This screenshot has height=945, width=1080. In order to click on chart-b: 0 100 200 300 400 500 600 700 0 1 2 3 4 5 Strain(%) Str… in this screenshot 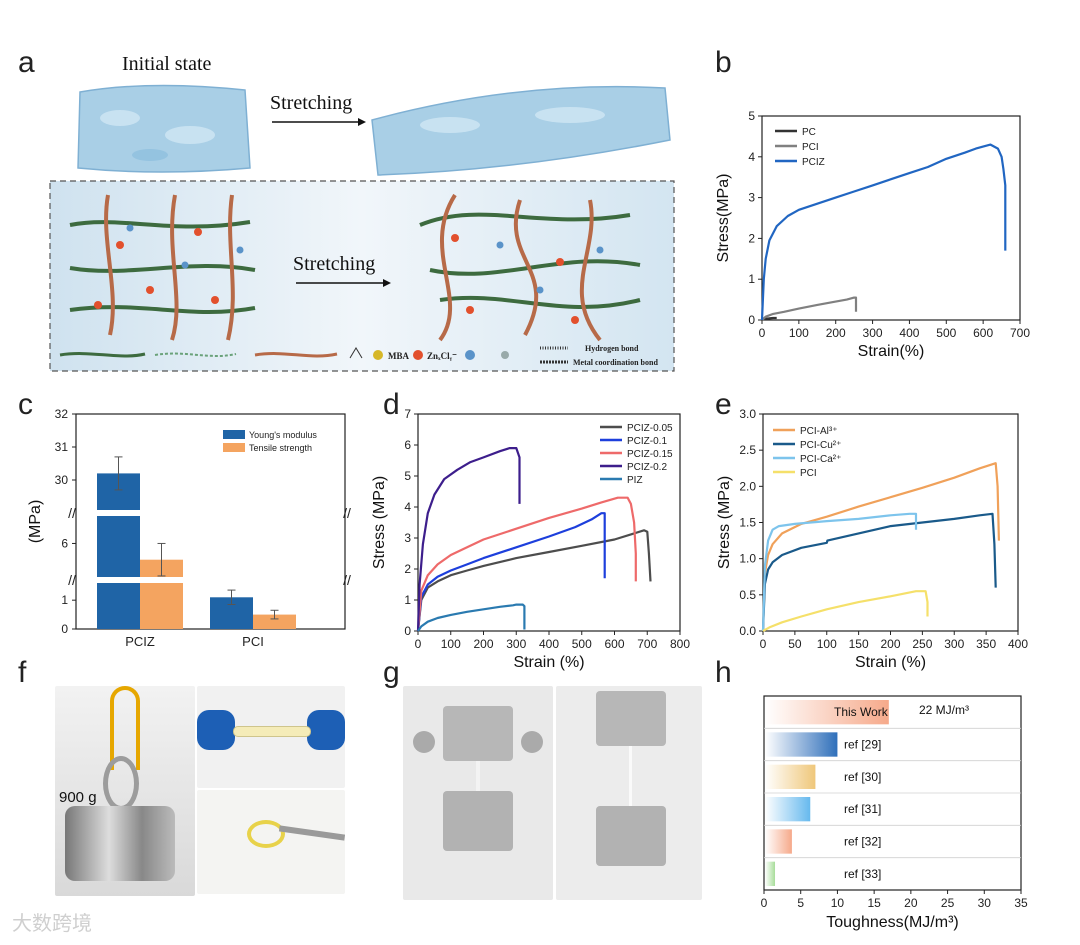, I will do `click(872, 234)`.